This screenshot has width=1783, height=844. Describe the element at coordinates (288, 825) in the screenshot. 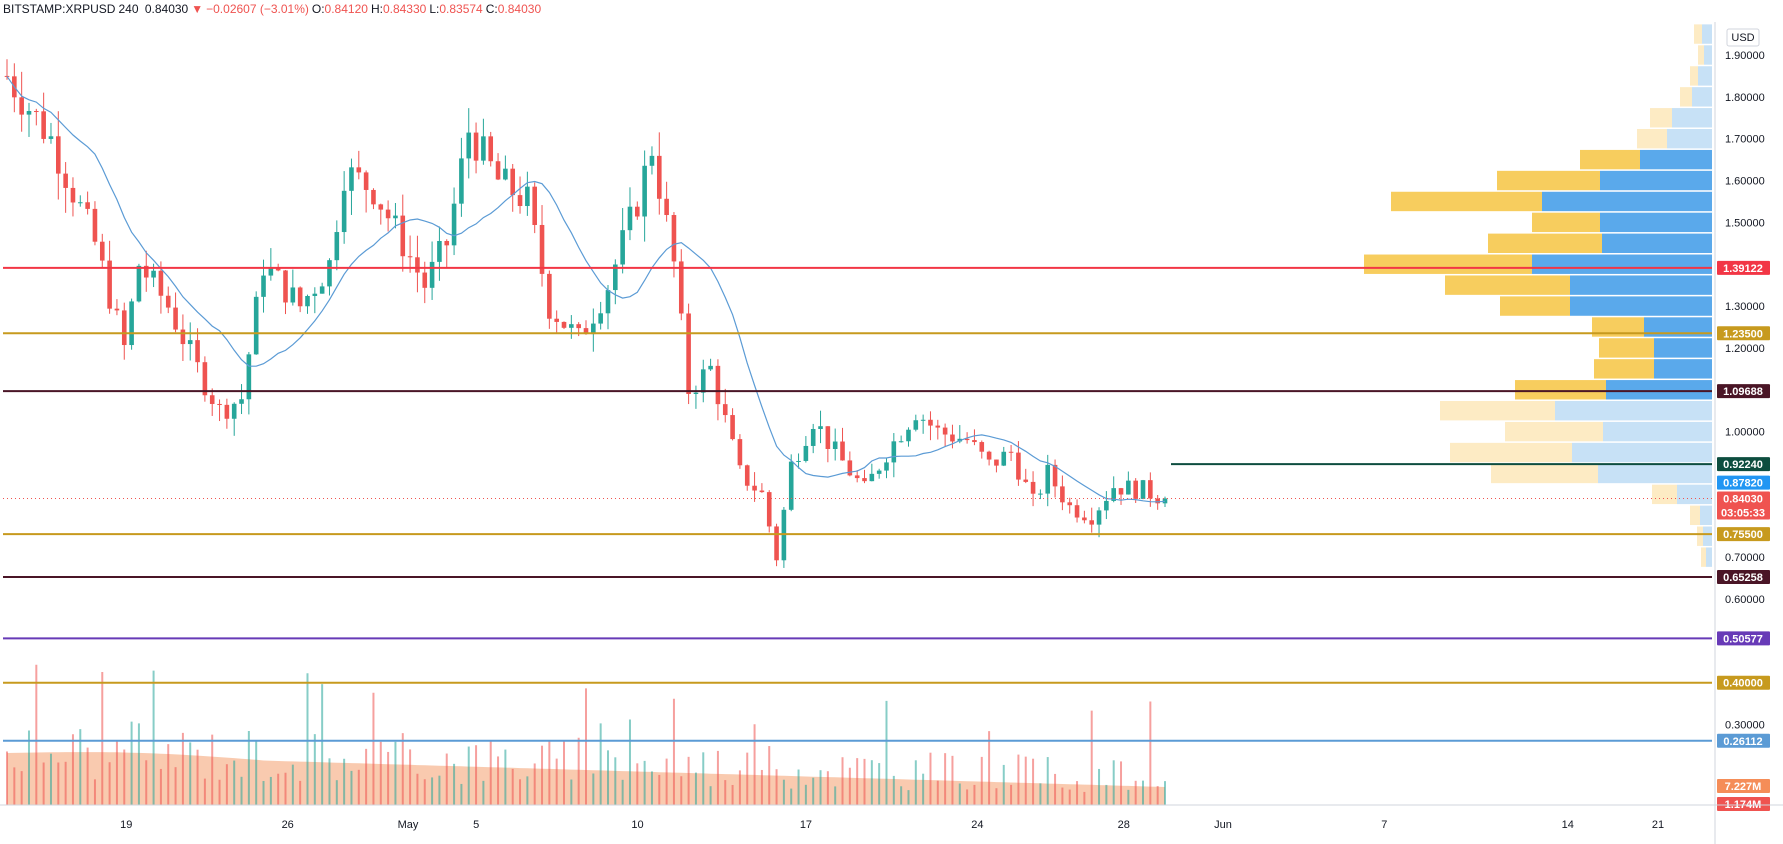

I see `x-tick-label: 26` at that location.